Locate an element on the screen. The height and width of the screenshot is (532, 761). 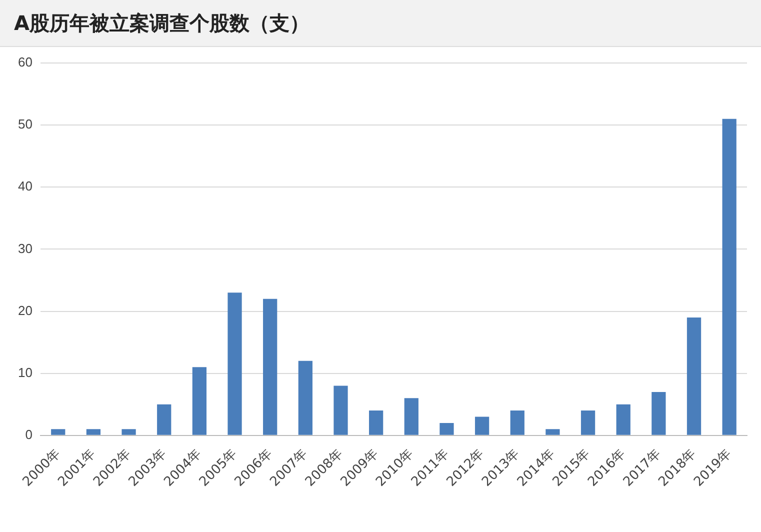
y-tick-label: 30 is located at coordinates (25, 248).